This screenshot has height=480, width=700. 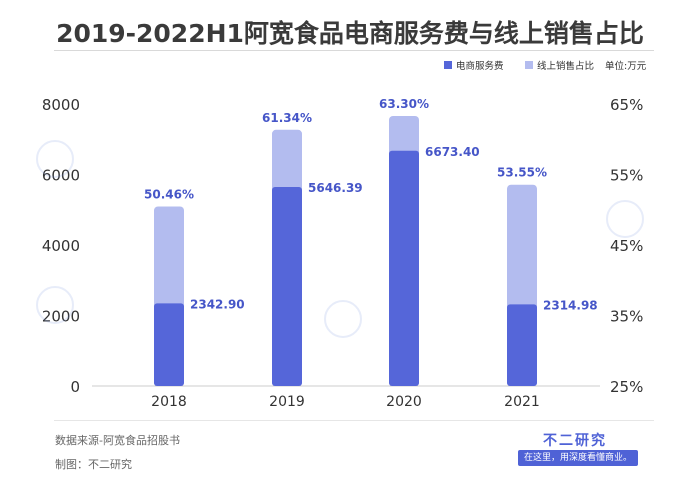 I want to click on y-tick-label-right: 45%, so click(x=626, y=246).